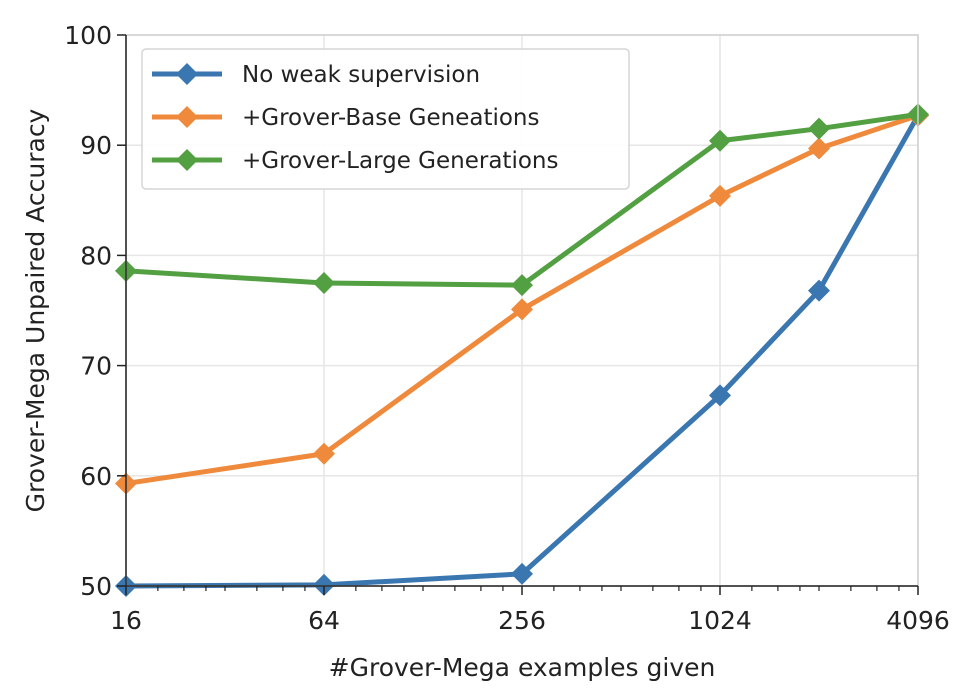 This screenshot has height=698, width=956. Describe the element at coordinates (88, 35) in the screenshot. I see `y-tick-label: 100` at that location.